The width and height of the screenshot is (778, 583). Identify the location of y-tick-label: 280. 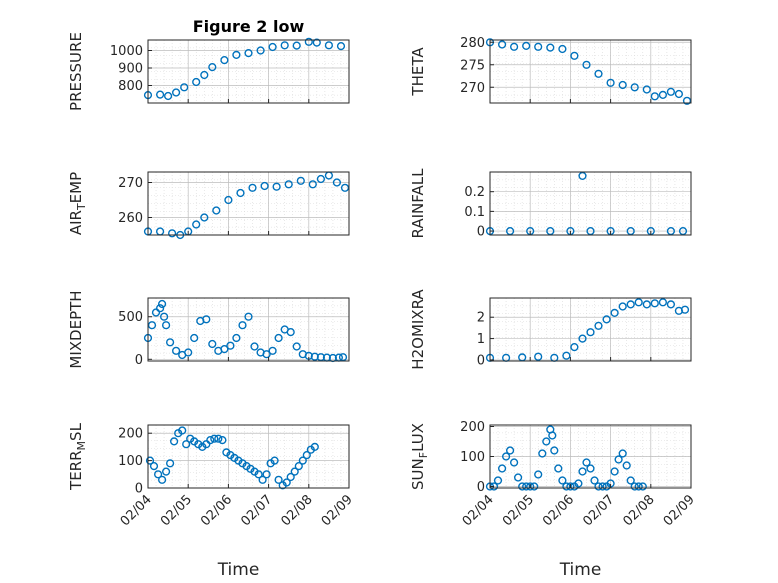
(472, 43).